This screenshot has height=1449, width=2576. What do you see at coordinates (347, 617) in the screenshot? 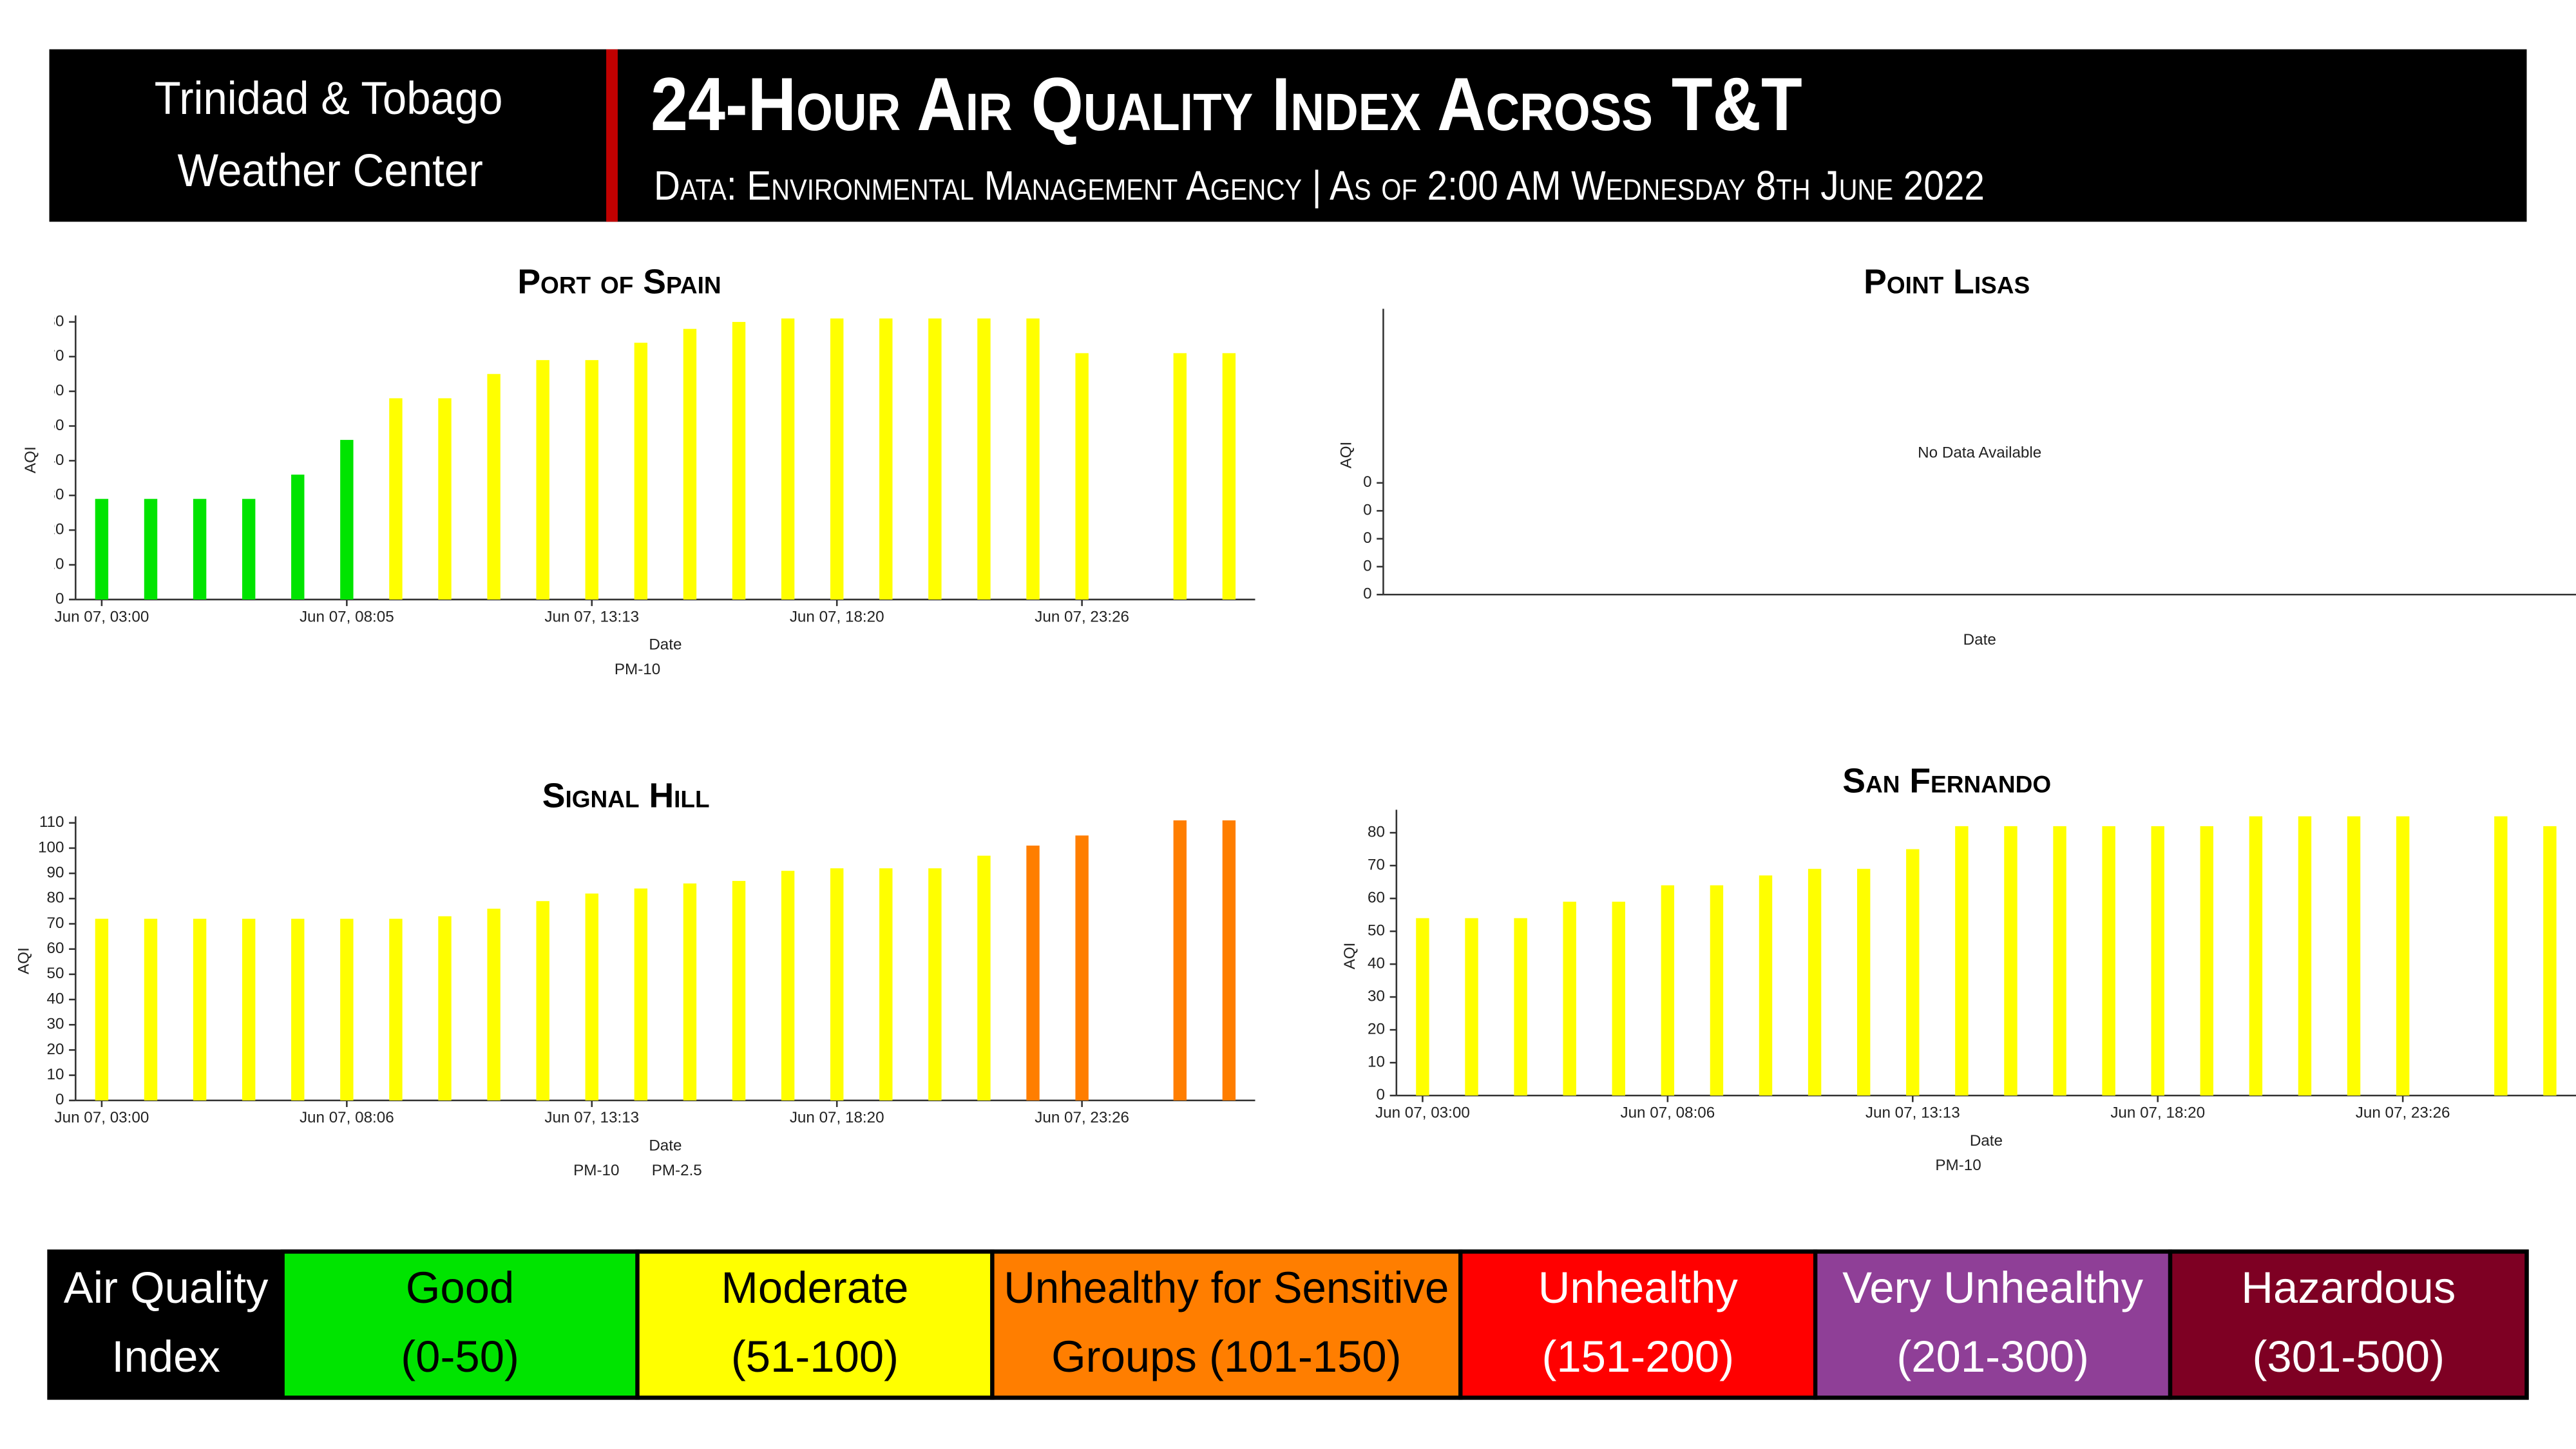
I see `x-tick-label: Jun 07, 08:05` at bounding box center [347, 617].